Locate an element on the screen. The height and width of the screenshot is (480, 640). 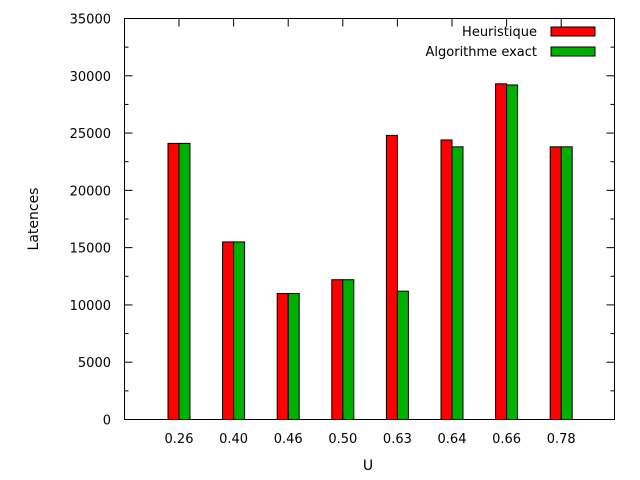
bar-algorithme-exact-0.40 is located at coordinates (239, 330).